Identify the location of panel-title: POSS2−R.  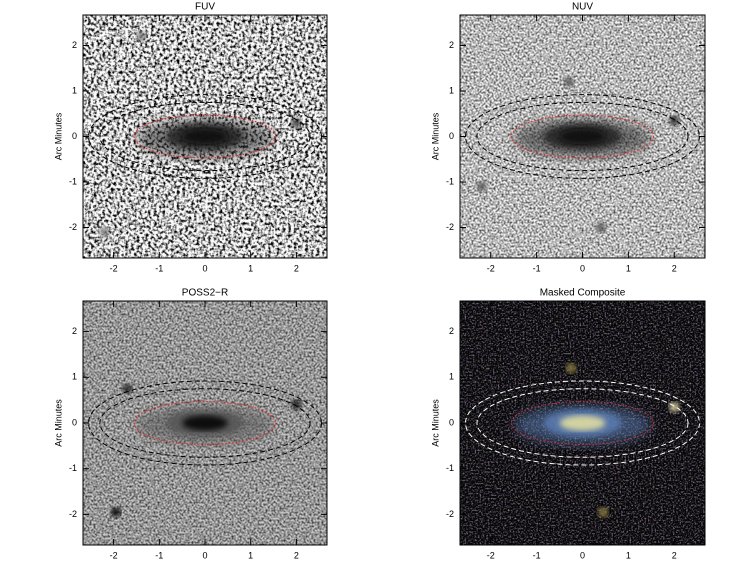
(205, 293).